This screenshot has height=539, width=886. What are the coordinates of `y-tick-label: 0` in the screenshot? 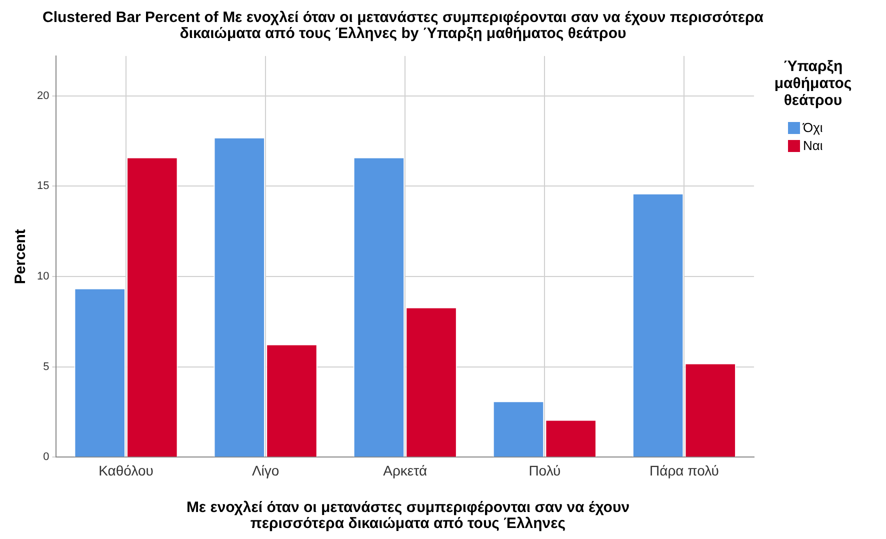 It's located at (46, 457).